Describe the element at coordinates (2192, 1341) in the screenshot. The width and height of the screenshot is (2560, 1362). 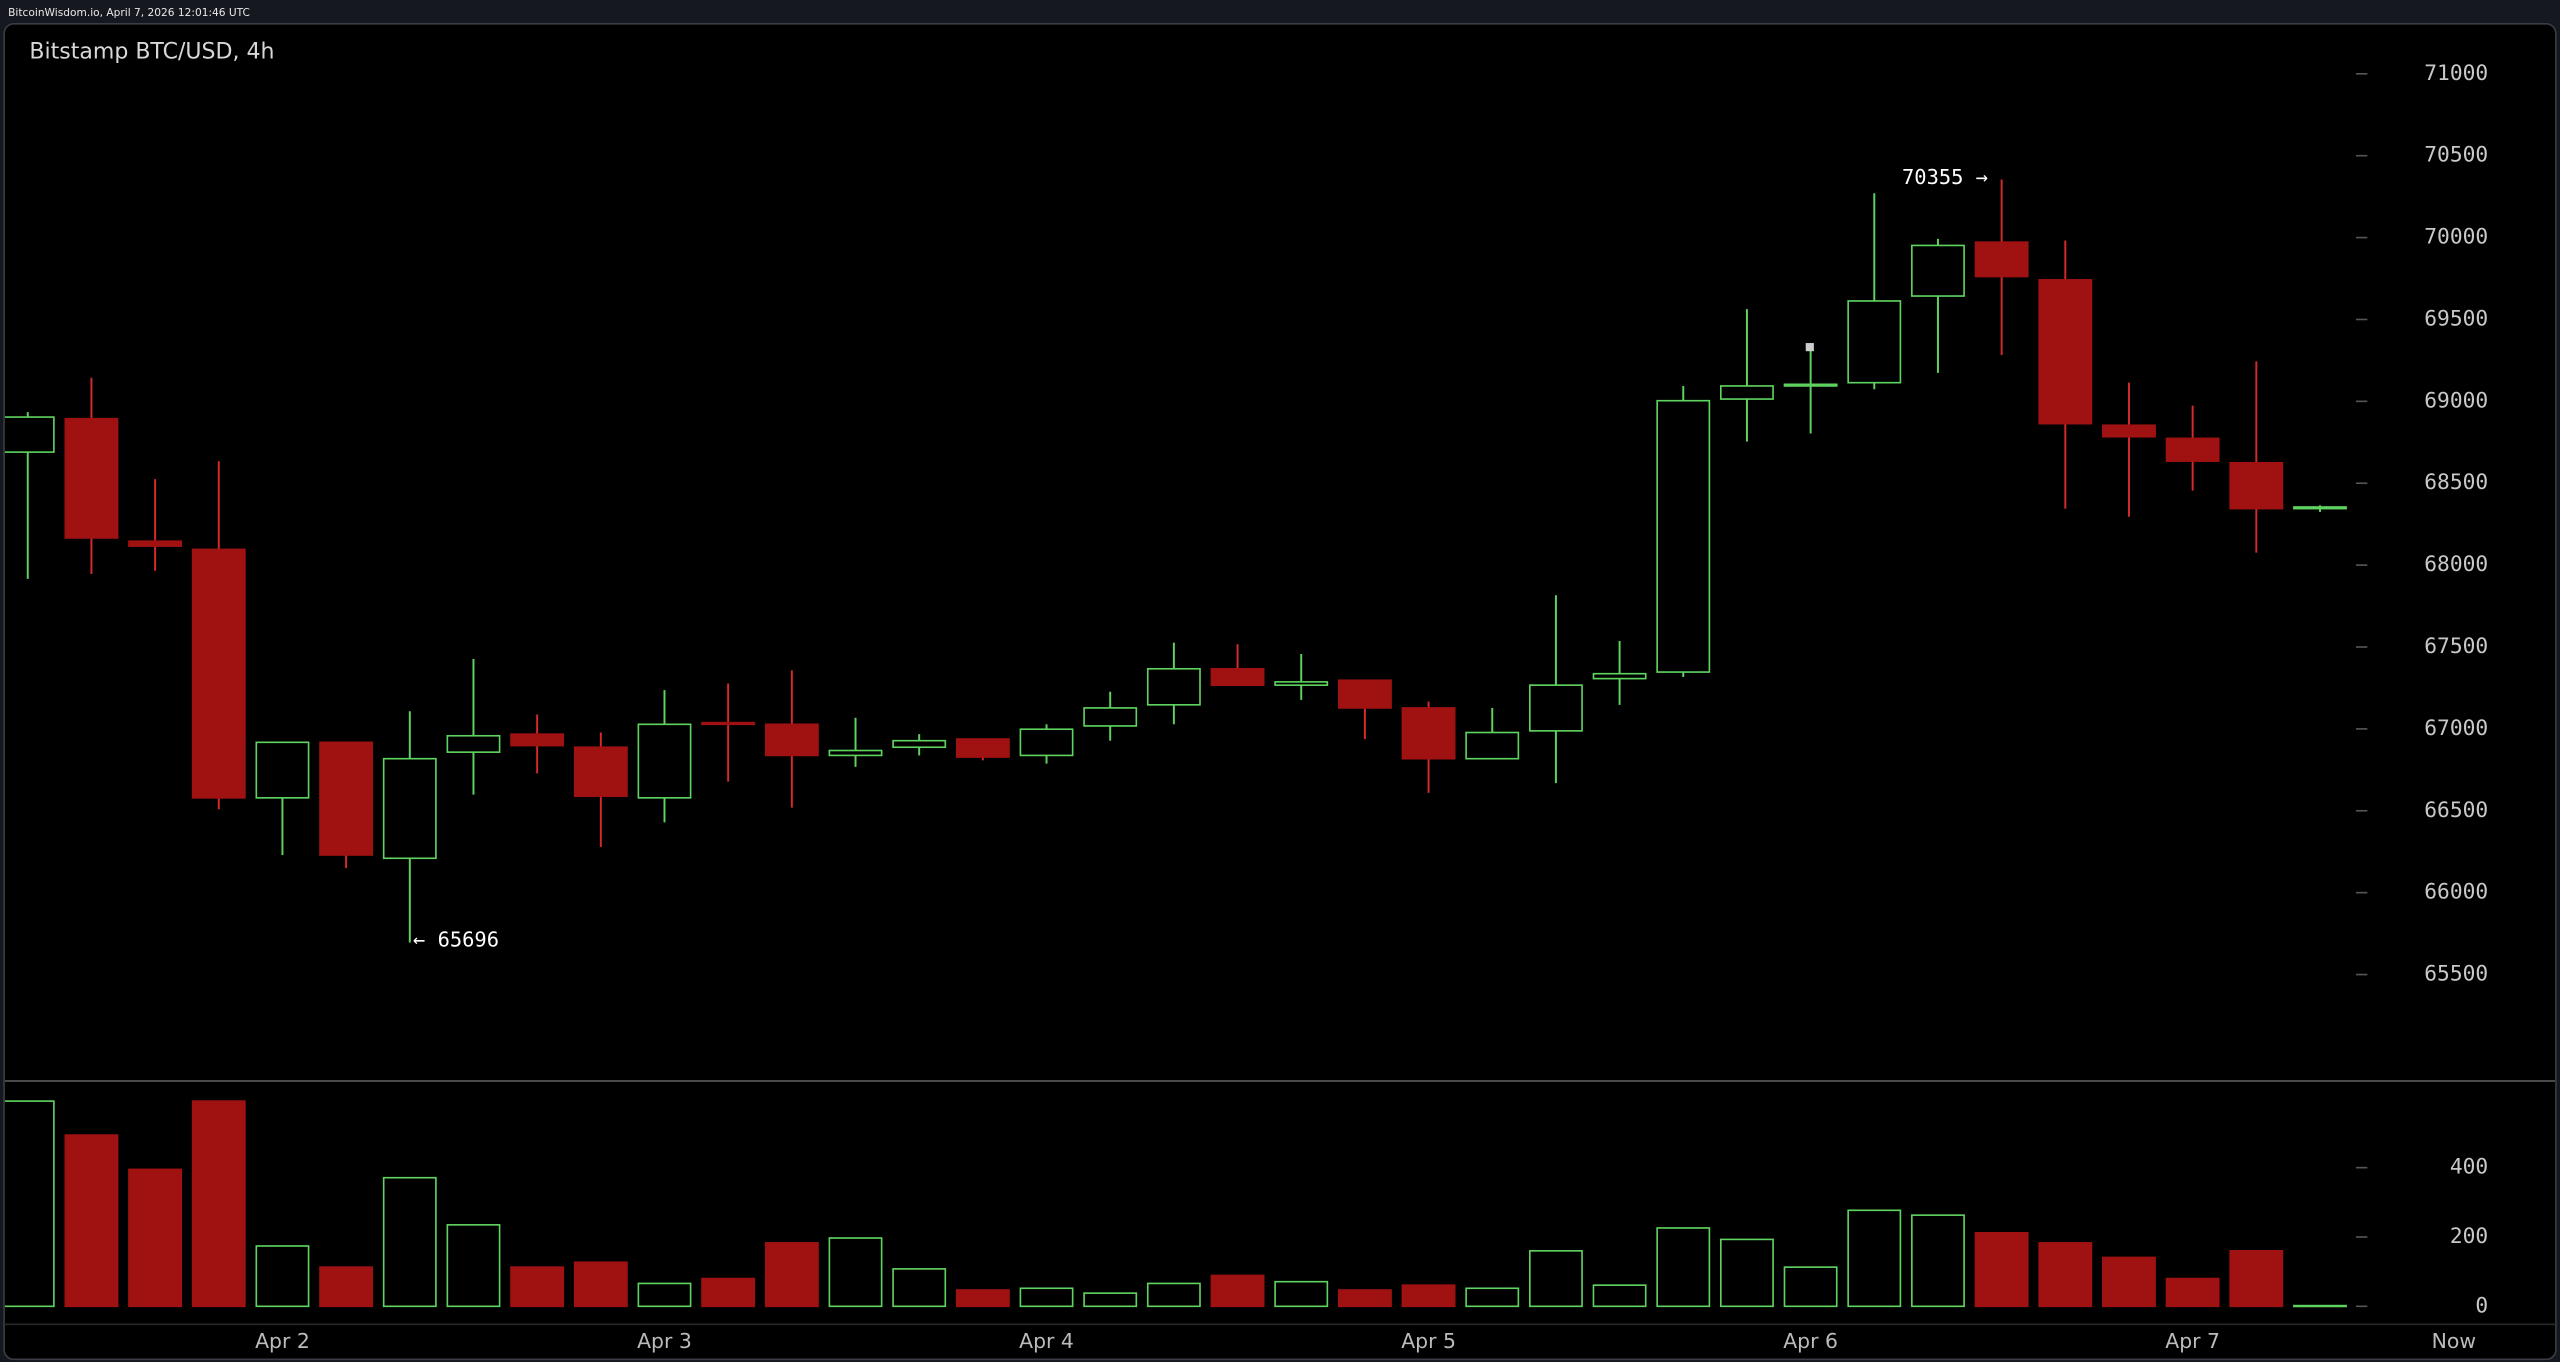
I see `x-tick-label: Apr 7` at that location.